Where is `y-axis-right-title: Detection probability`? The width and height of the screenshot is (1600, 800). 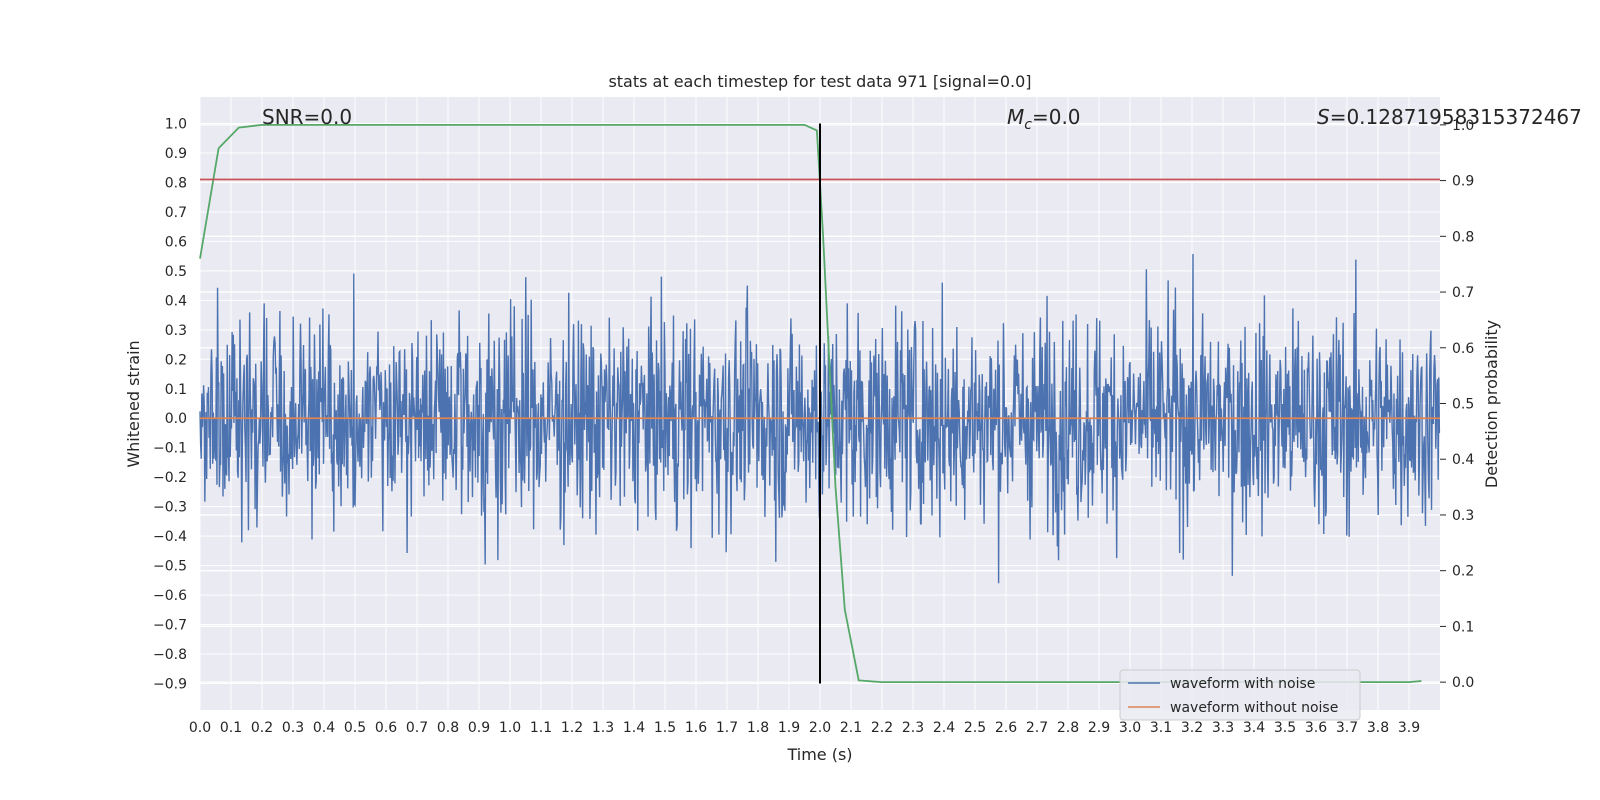 y-axis-right-title: Detection probability is located at coordinates (1491, 404).